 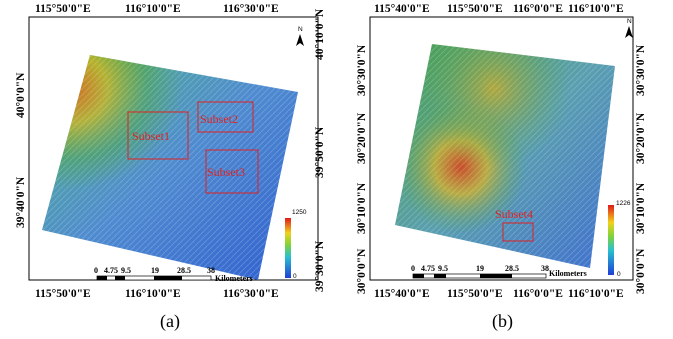 What do you see at coordinates (596, 294) in the screenshot?
I see `bottom-lon-label-4: 116°10'0"E` at bounding box center [596, 294].